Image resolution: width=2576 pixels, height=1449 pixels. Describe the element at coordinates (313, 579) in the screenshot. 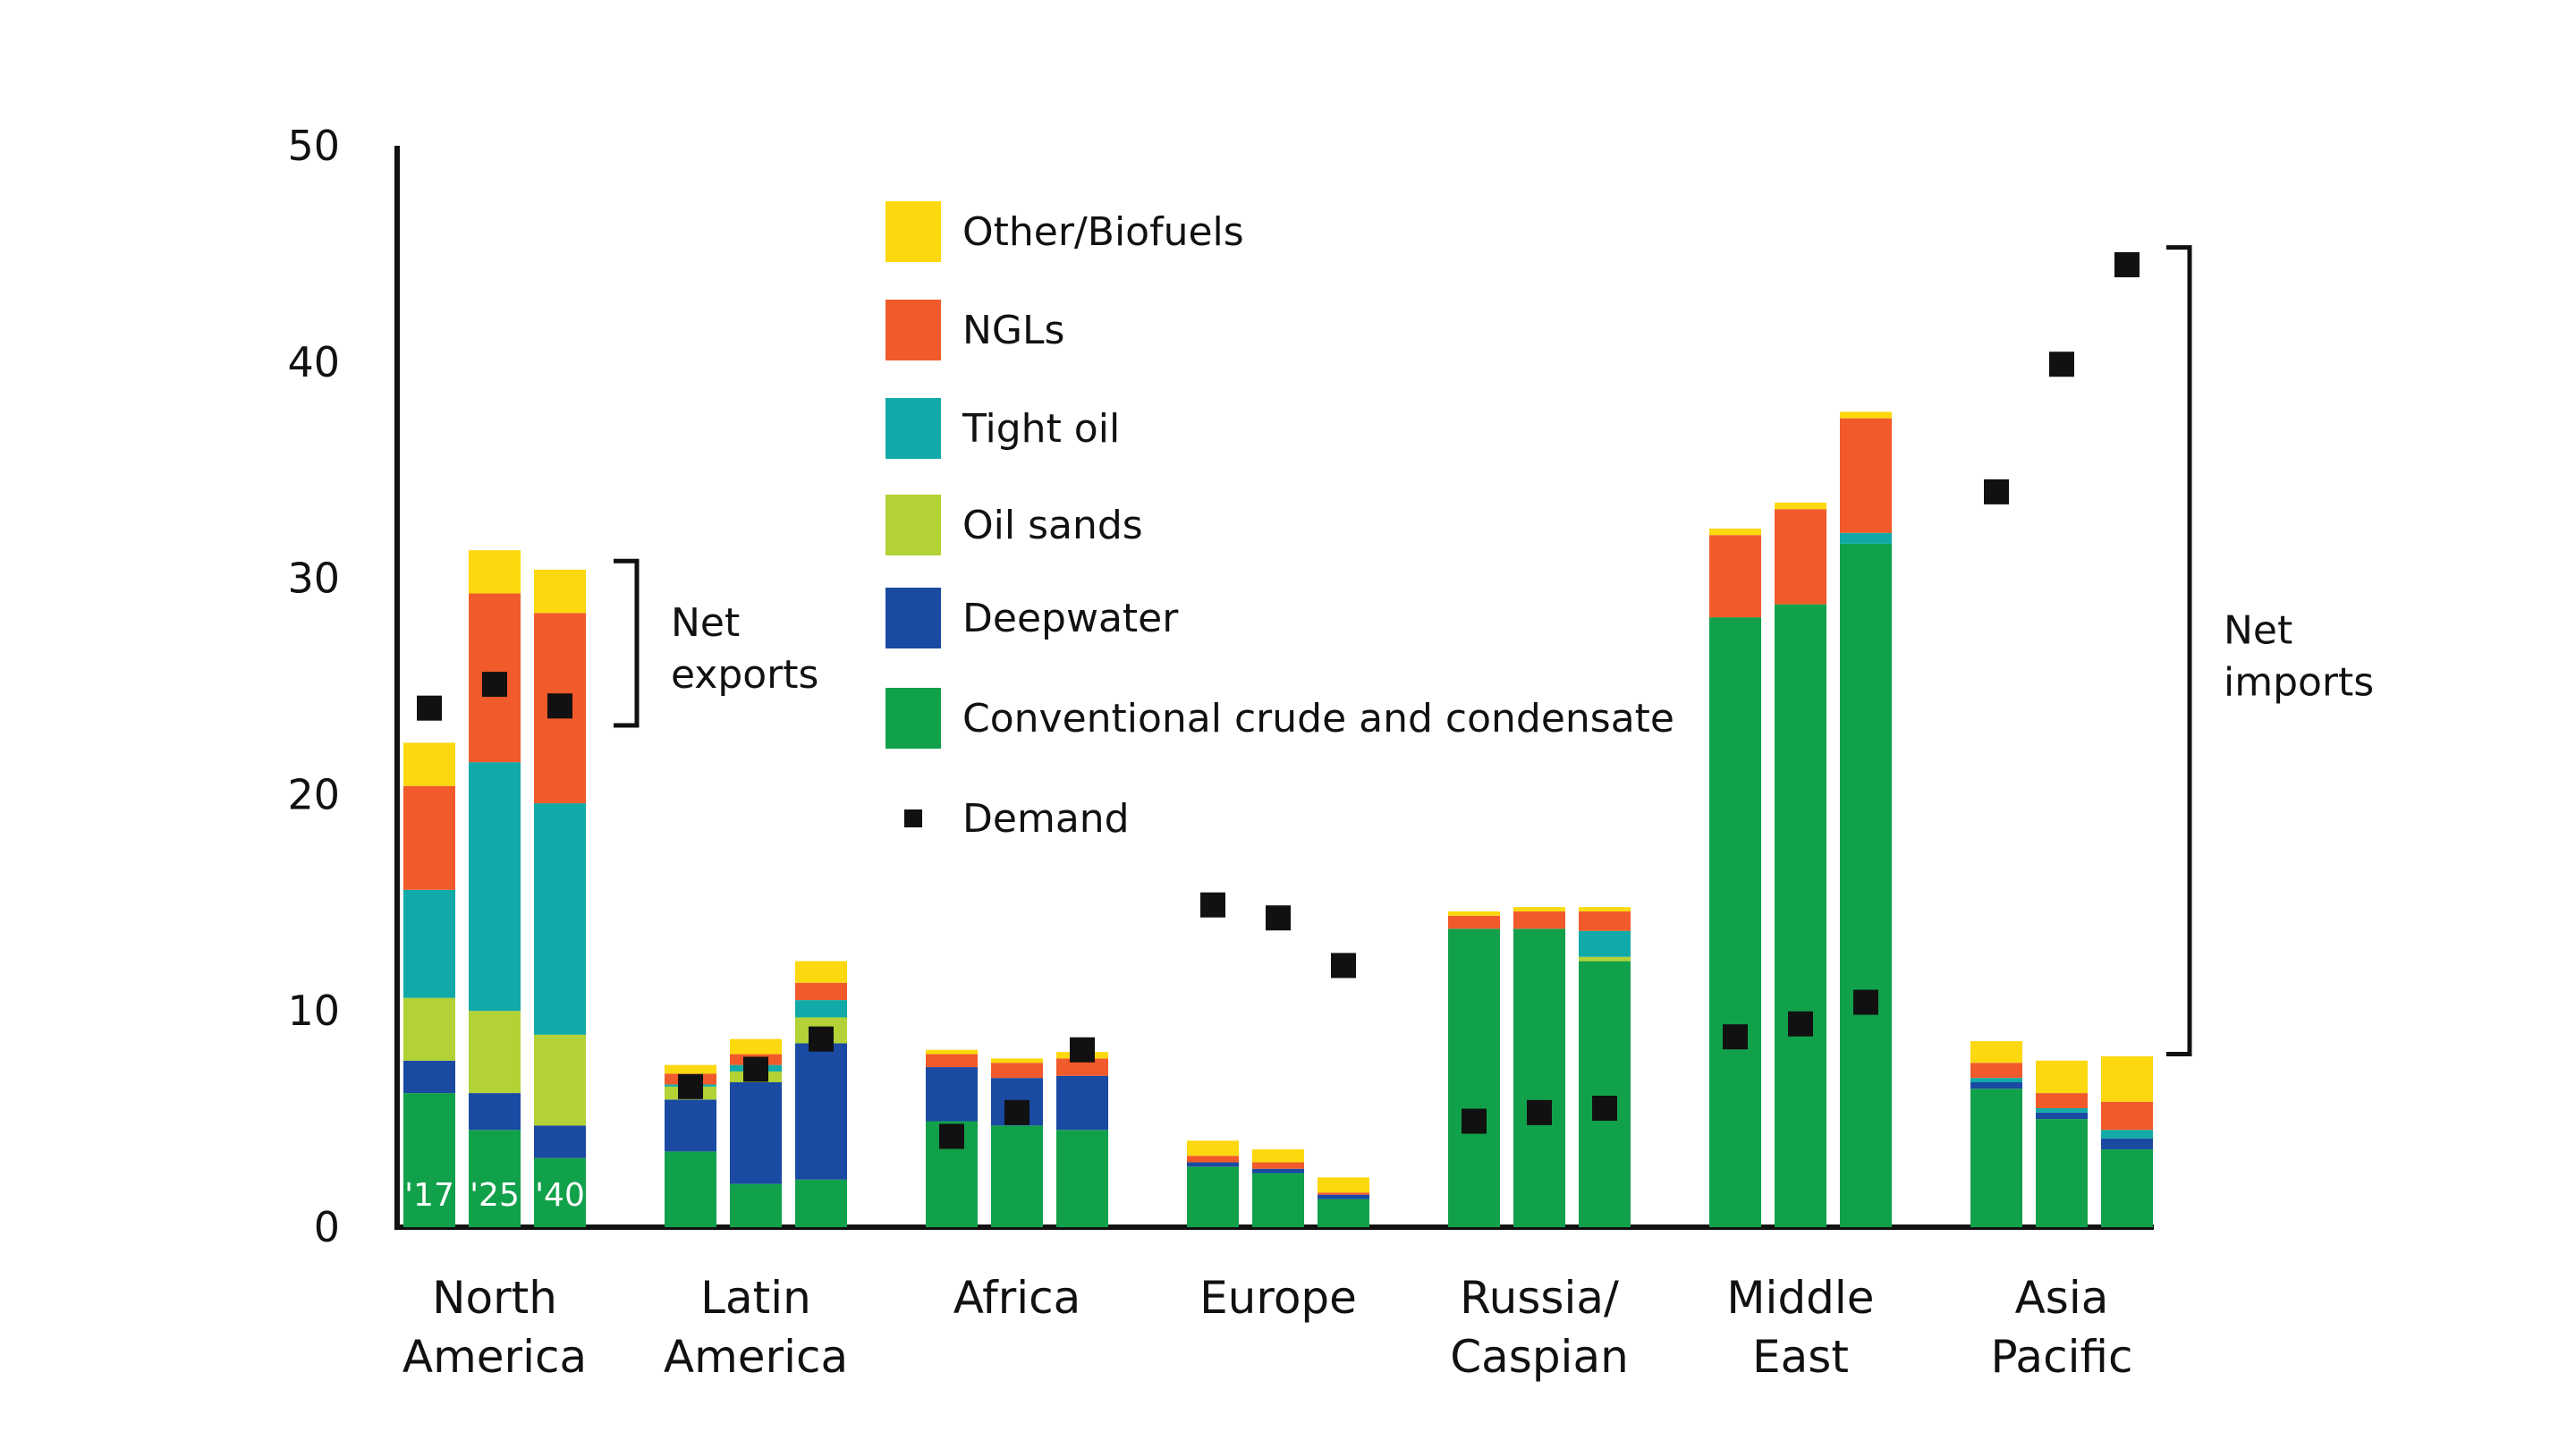

I see `y-tick-label-30: 30` at that location.